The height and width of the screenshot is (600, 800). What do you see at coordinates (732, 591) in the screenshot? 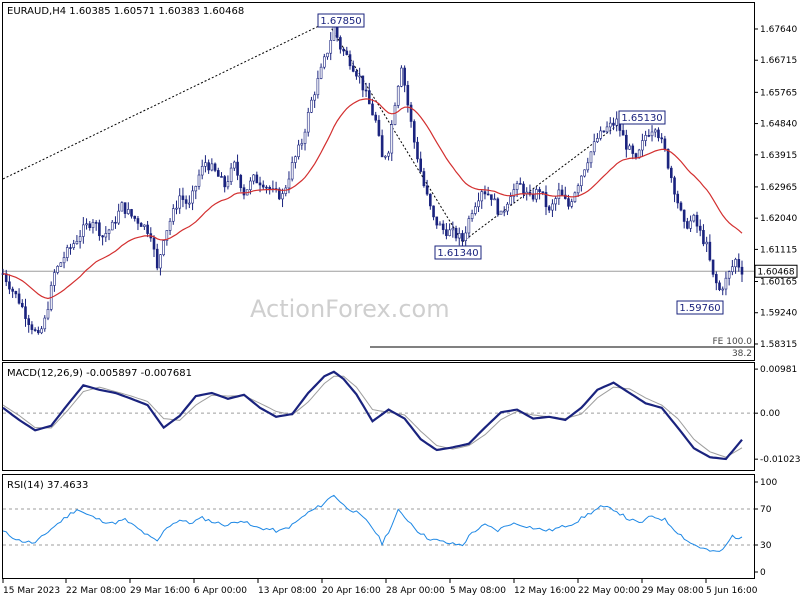
I see `time-tick-label: 5 Jun 16:00` at bounding box center [732, 591].